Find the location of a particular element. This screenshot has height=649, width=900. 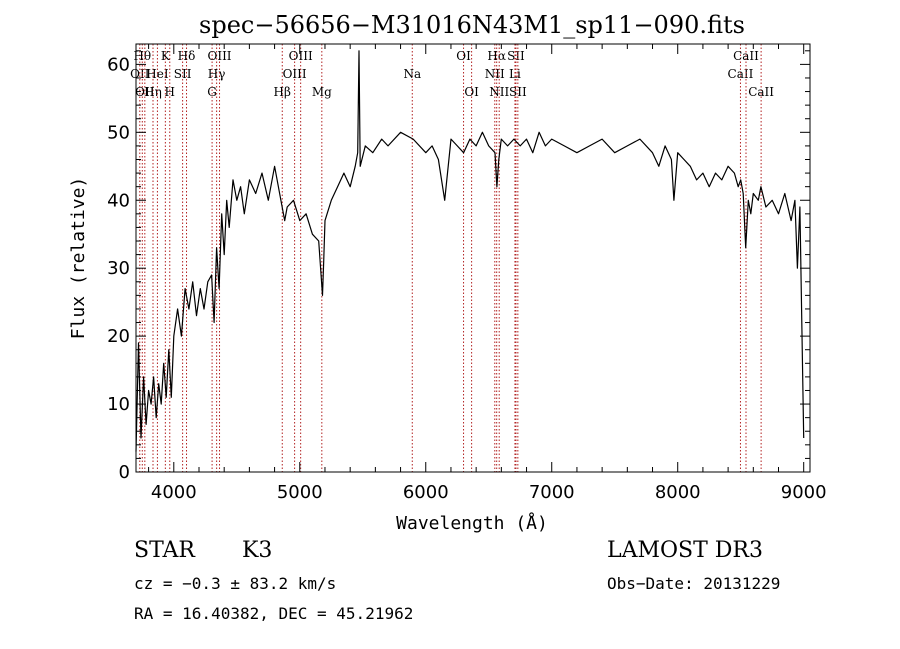

x-tick-label-5: 9000 is located at coordinates (804, 492).